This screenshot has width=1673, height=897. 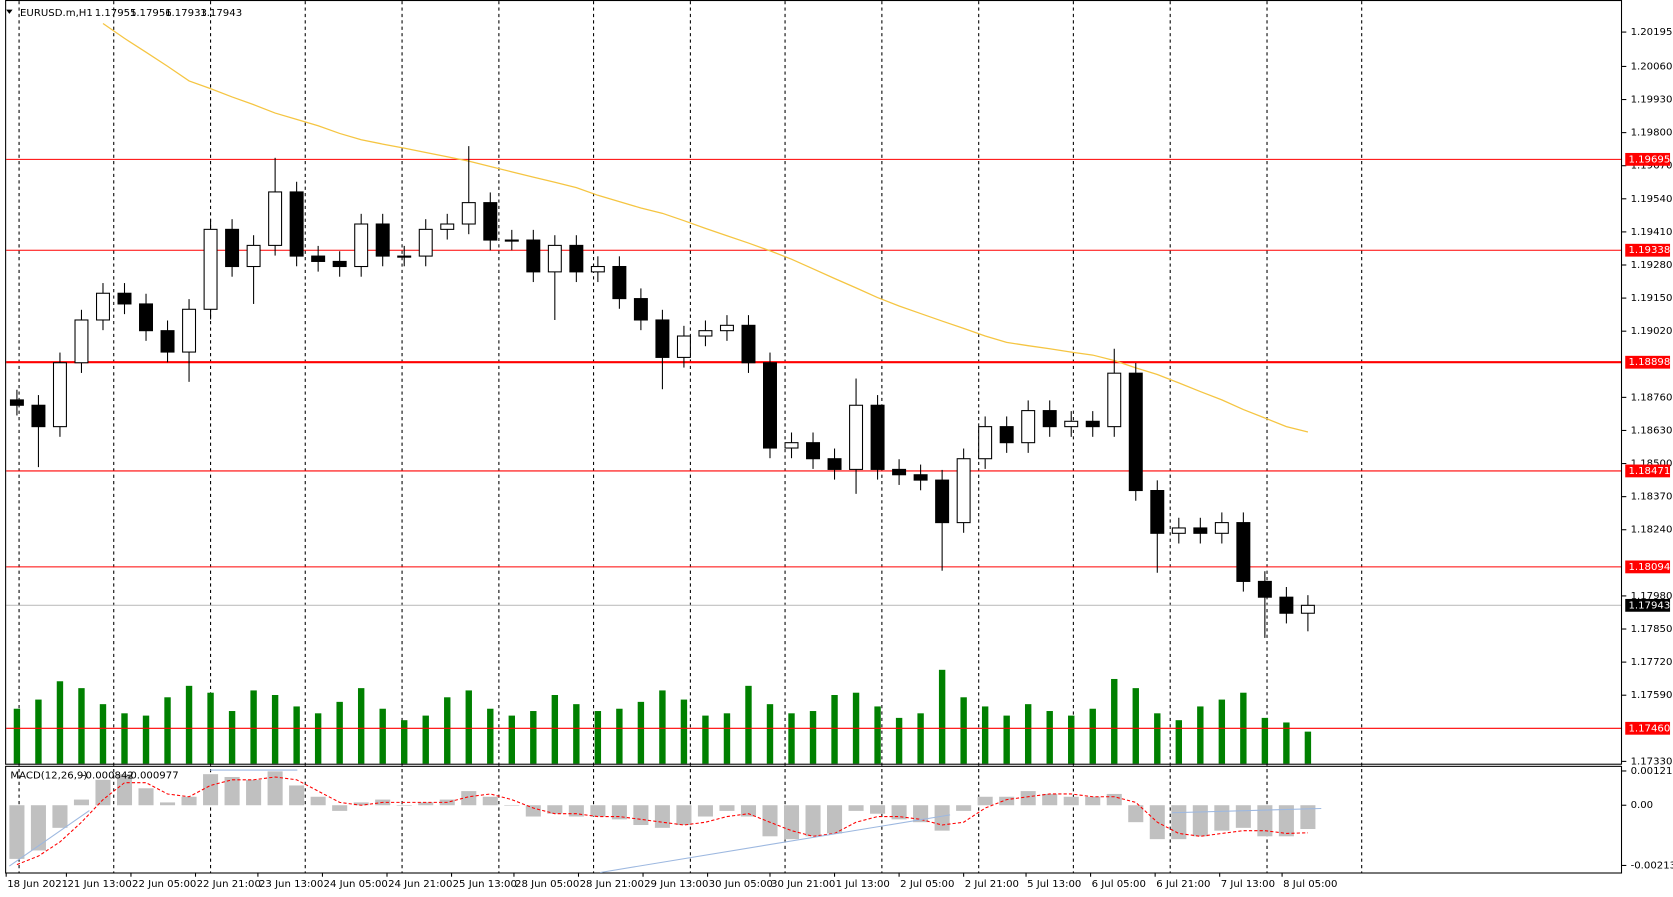 I want to click on y-tick-label: 1.18500, so click(x=1652, y=464).